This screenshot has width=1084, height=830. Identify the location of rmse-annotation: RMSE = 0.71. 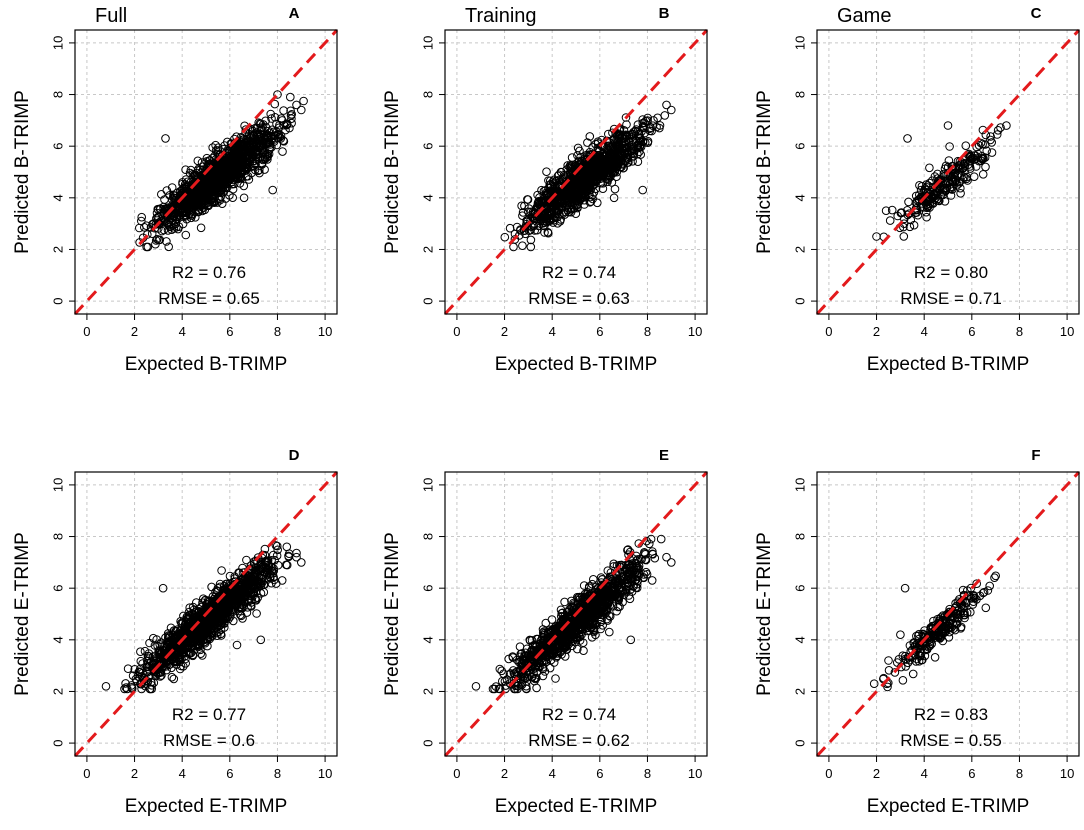
(951, 298).